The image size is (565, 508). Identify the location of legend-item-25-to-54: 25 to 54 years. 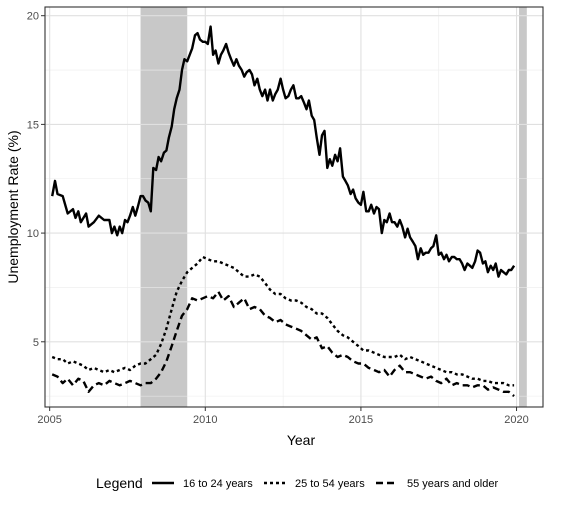
(314, 484).